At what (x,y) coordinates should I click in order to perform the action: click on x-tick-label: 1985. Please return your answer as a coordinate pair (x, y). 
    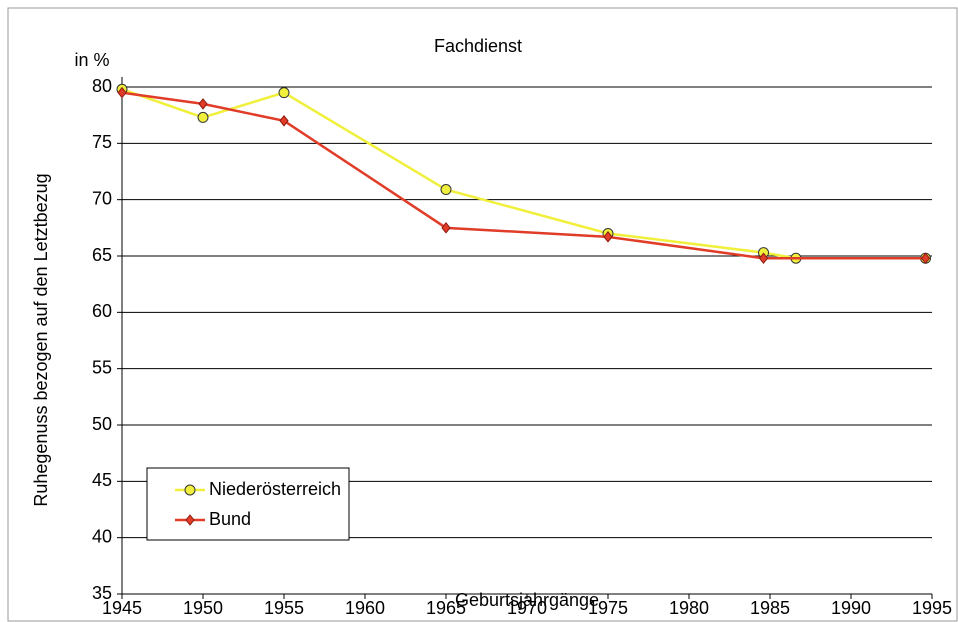
    Looking at the image, I should click on (770, 608).